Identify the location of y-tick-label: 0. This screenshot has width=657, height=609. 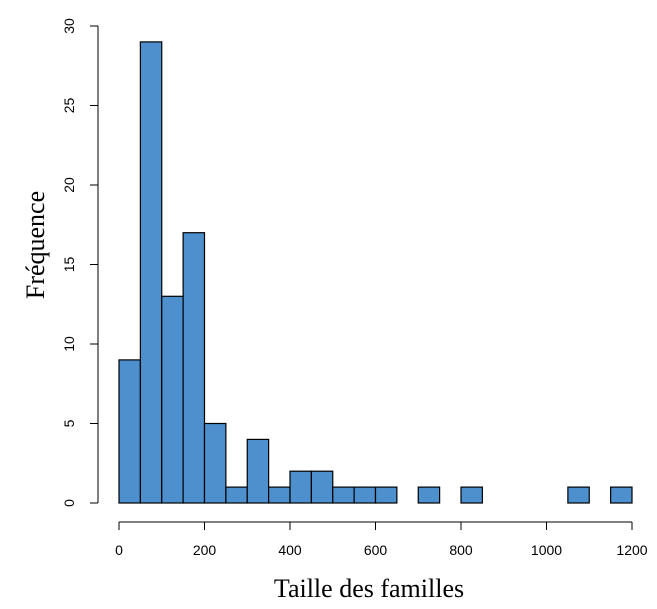
(69, 503).